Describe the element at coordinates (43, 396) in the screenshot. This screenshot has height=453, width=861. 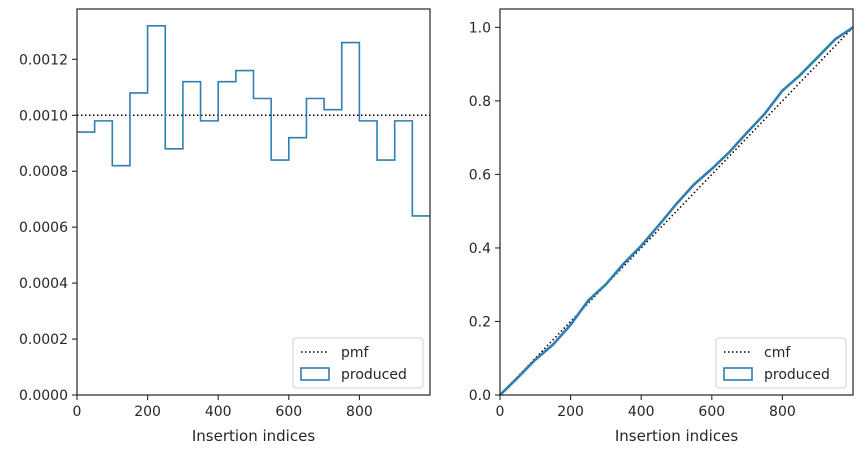
I see `y-tick-label: 0.0000` at that location.